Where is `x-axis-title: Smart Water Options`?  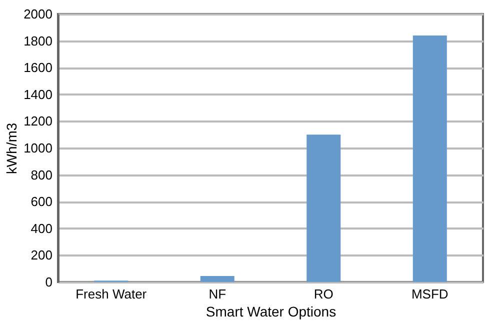
x-axis-title: Smart Water Options is located at coordinates (271, 312).